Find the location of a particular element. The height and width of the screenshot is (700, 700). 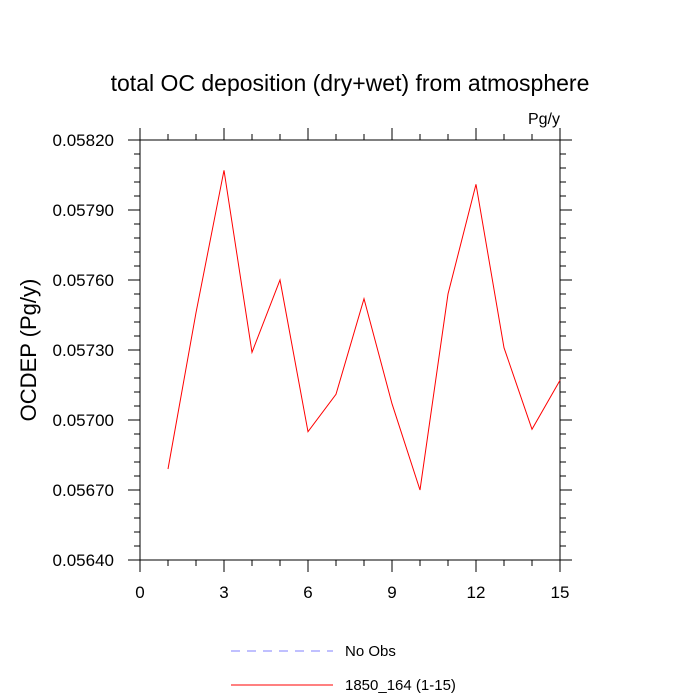

y-tick-label: 0.05730 is located at coordinates (83, 350).